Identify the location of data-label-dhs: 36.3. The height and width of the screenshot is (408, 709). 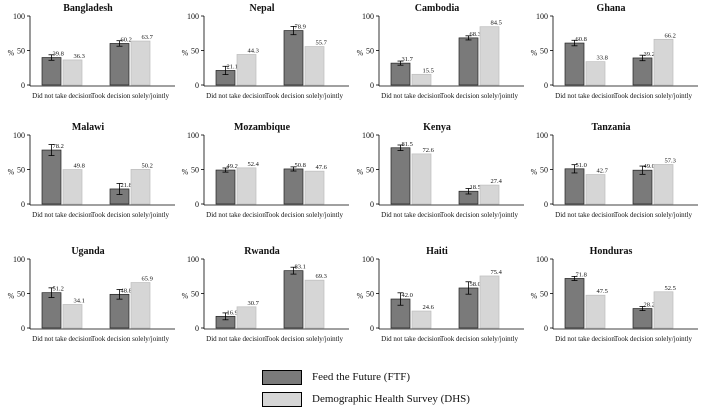
(79, 56).